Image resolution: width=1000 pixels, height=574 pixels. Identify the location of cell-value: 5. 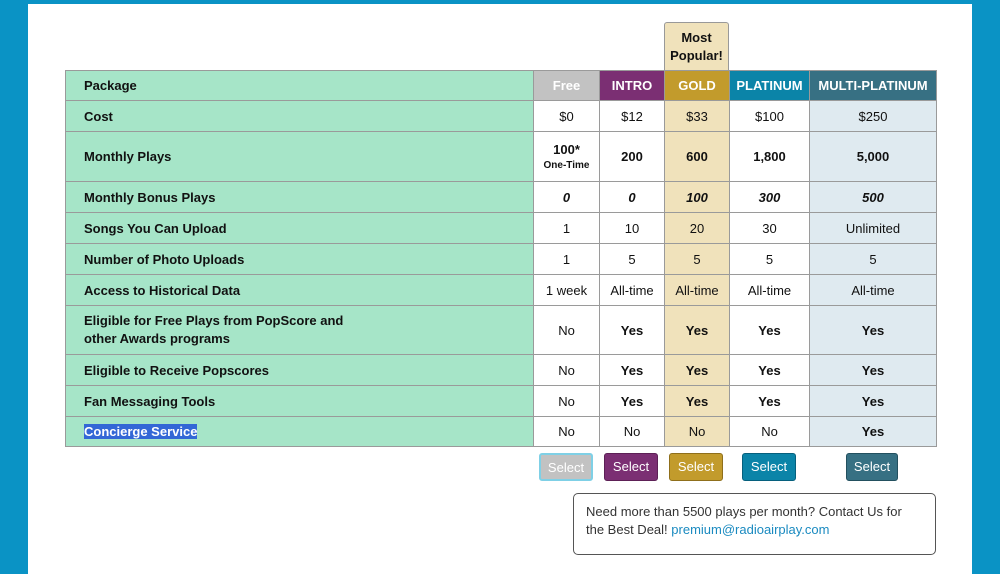
(873, 259).